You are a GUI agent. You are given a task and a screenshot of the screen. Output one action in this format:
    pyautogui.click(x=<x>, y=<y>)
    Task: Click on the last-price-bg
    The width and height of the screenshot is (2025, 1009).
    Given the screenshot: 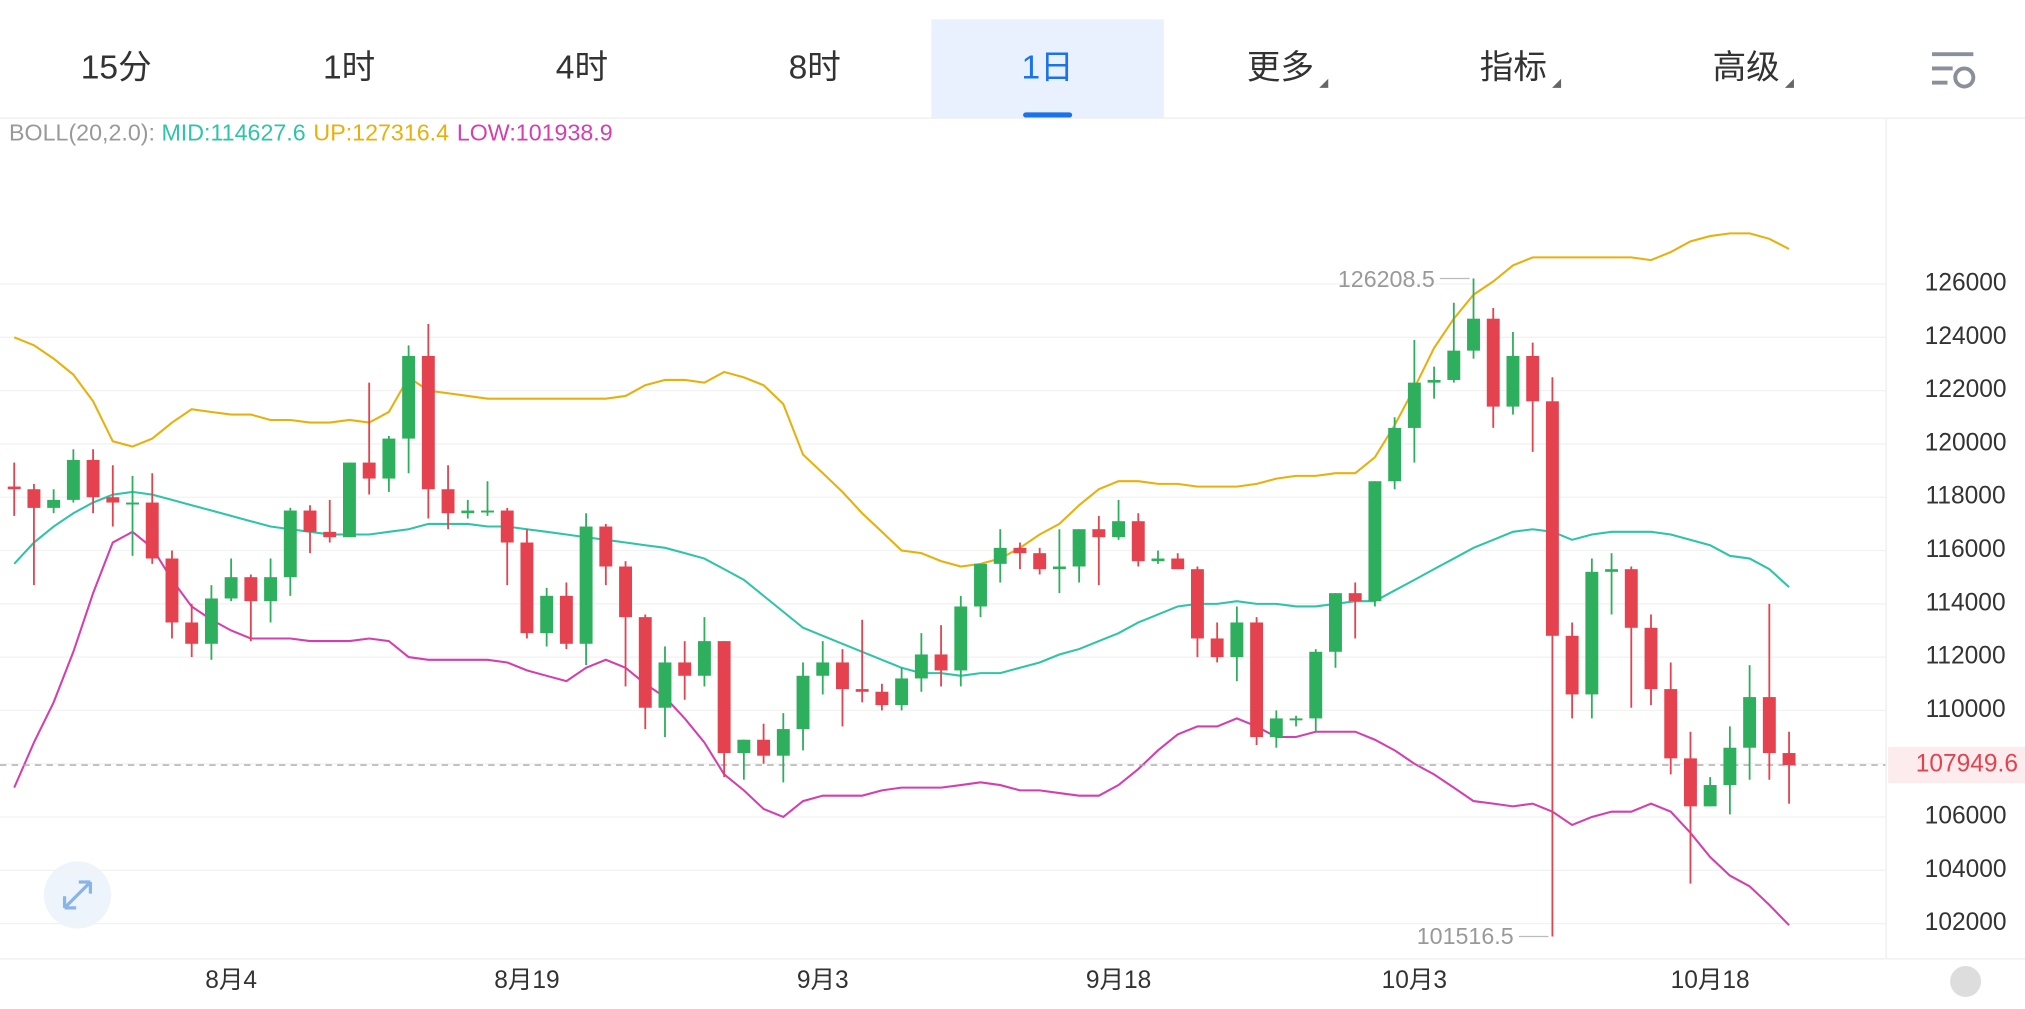 What is the action you would take?
    pyautogui.click(x=1956, y=765)
    